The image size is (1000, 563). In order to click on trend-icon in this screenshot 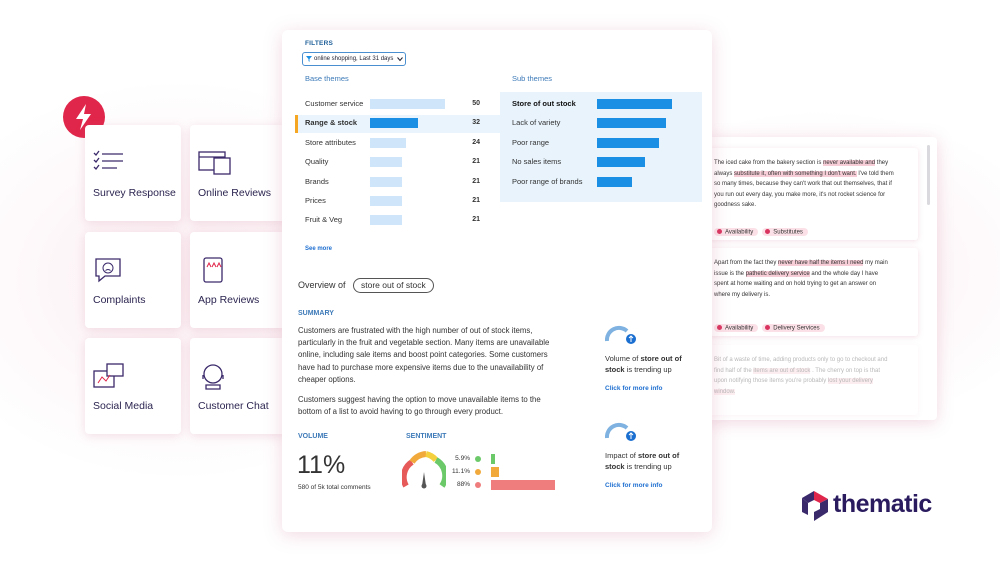, I will do `click(621, 434)`.